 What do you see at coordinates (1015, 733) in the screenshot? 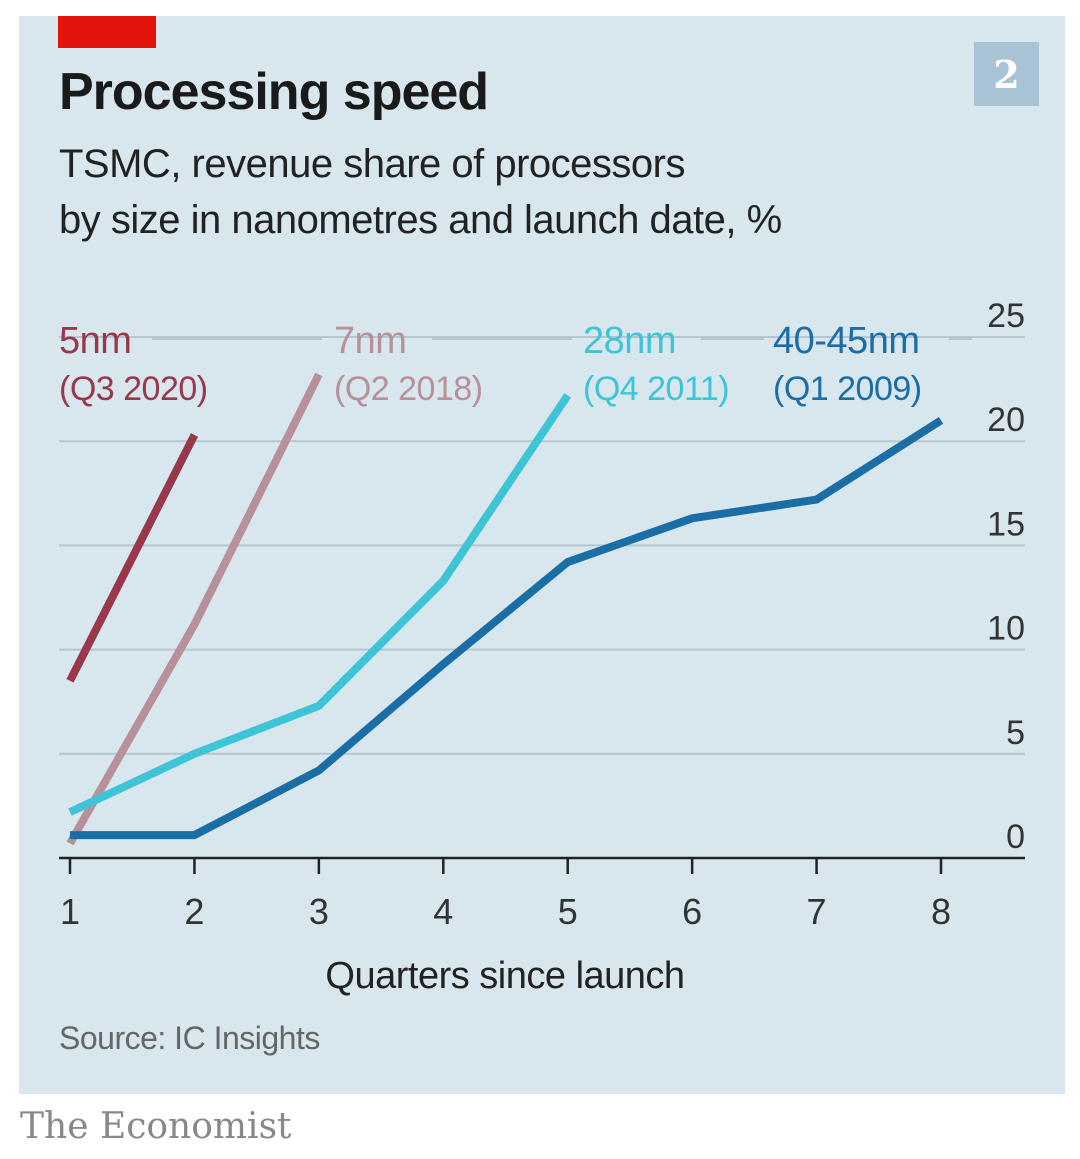
I see `y-tick-label: 5` at bounding box center [1015, 733].